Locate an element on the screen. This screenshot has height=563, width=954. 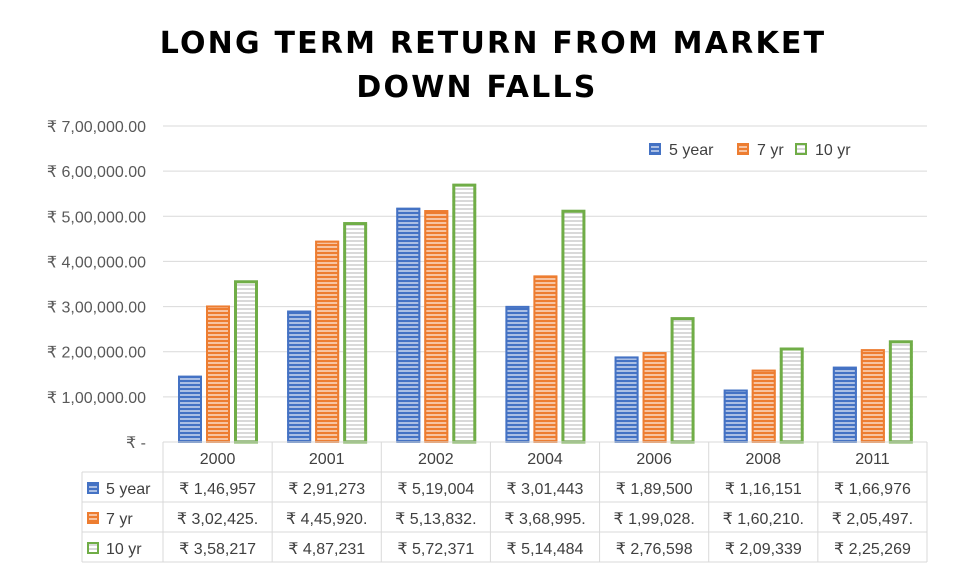
y-tick-label: ₹ 1,00,000.00 is located at coordinates (96, 398).